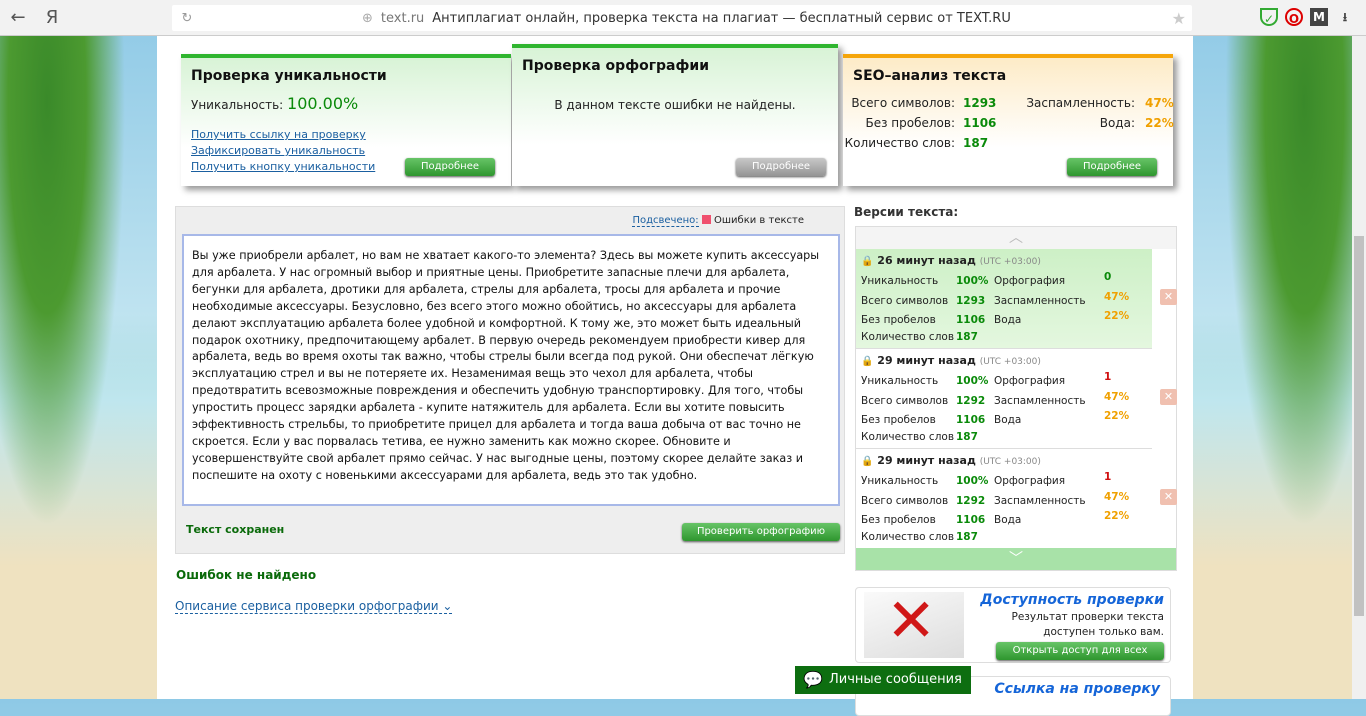 The height and width of the screenshot is (716, 1366). I want to click on messages-button: 💬 Личные сообщения, so click(883, 680).